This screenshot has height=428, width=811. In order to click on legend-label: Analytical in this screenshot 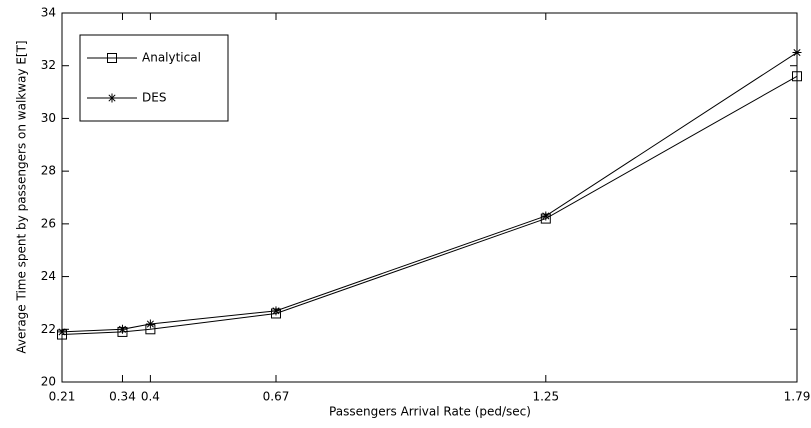, I will do `click(171, 58)`.